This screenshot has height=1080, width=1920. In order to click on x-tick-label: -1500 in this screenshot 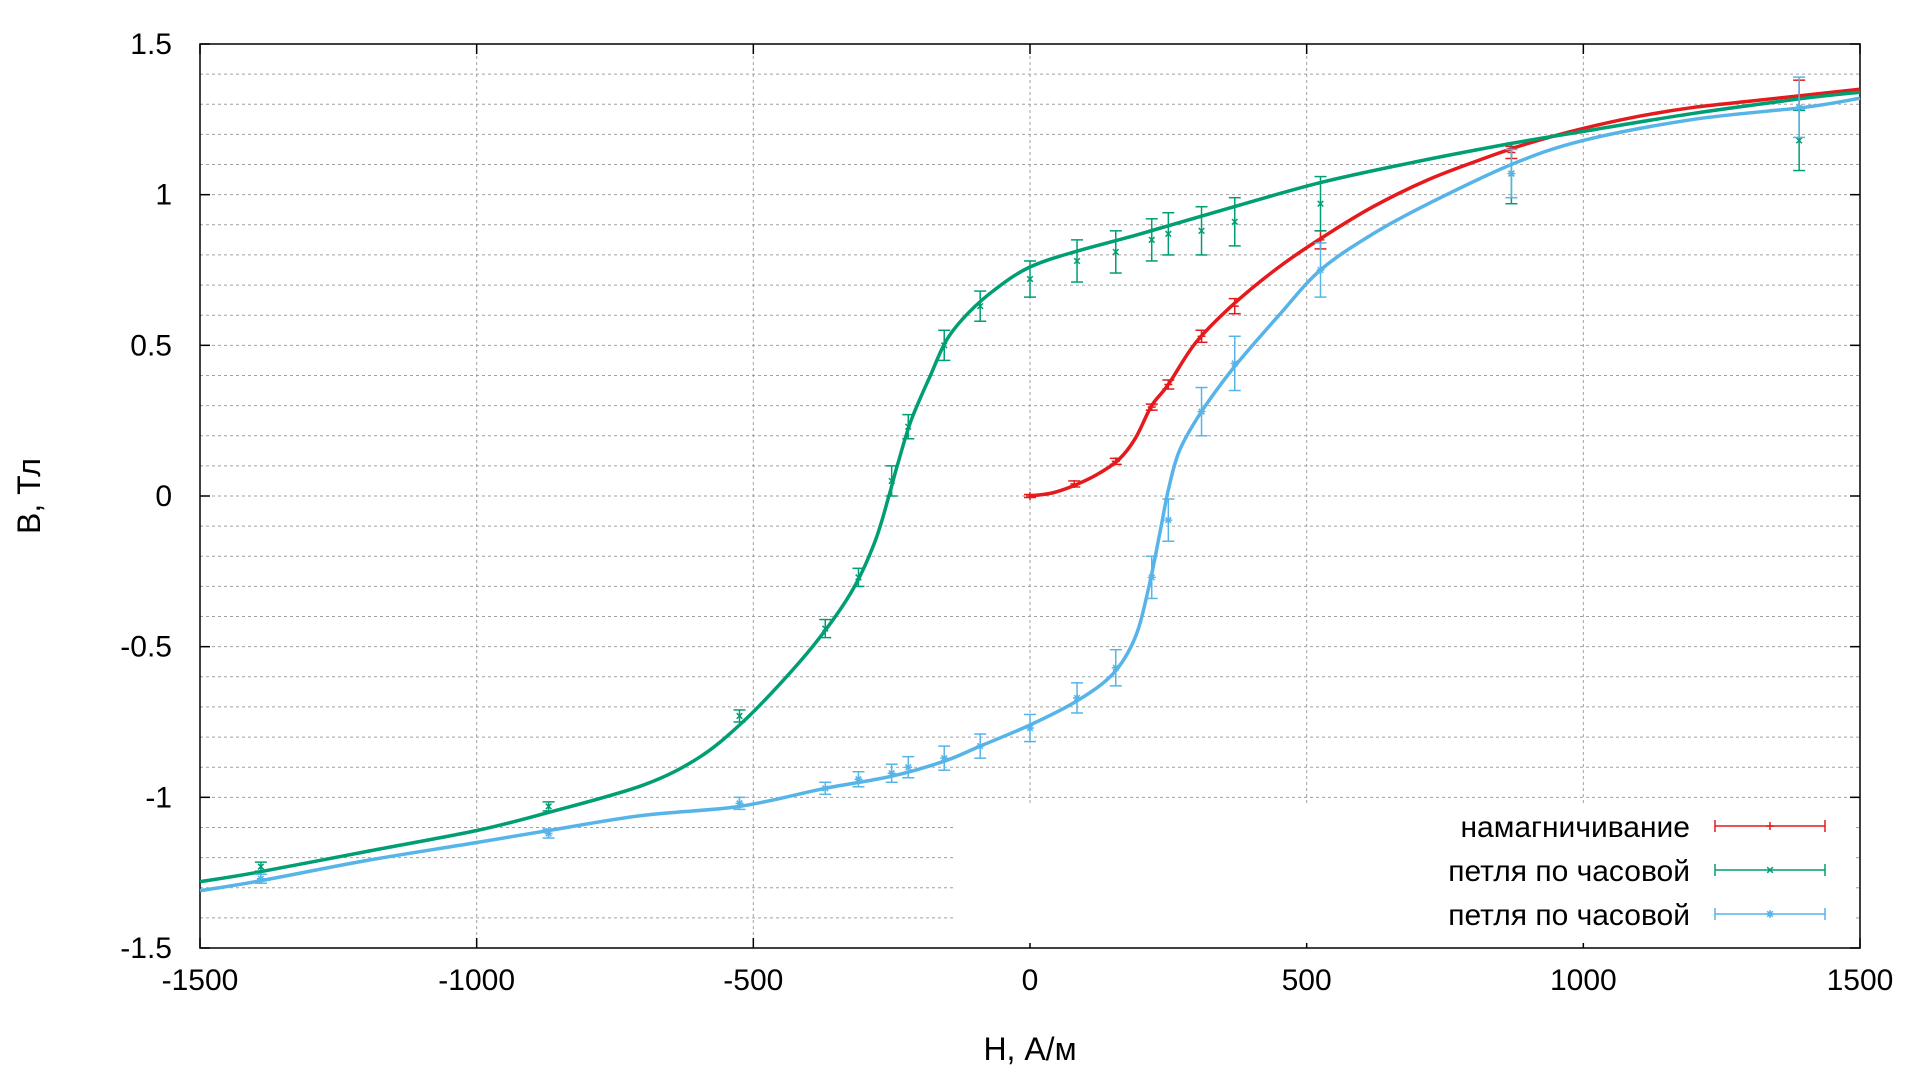, I will do `click(200, 980)`.